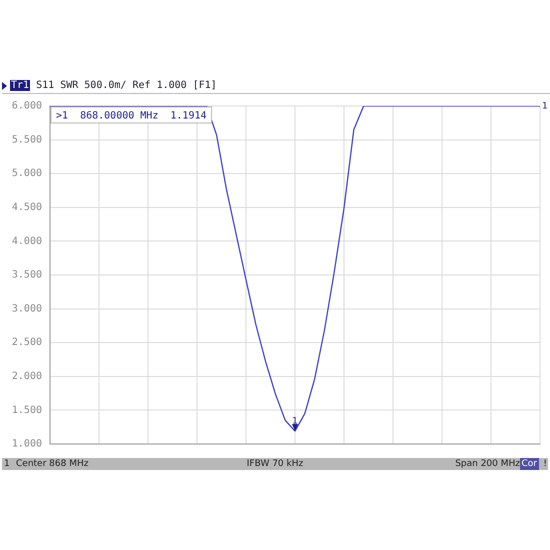 The image size is (550, 550). I want to click on y-tick-label: 2.500, so click(27, 342).